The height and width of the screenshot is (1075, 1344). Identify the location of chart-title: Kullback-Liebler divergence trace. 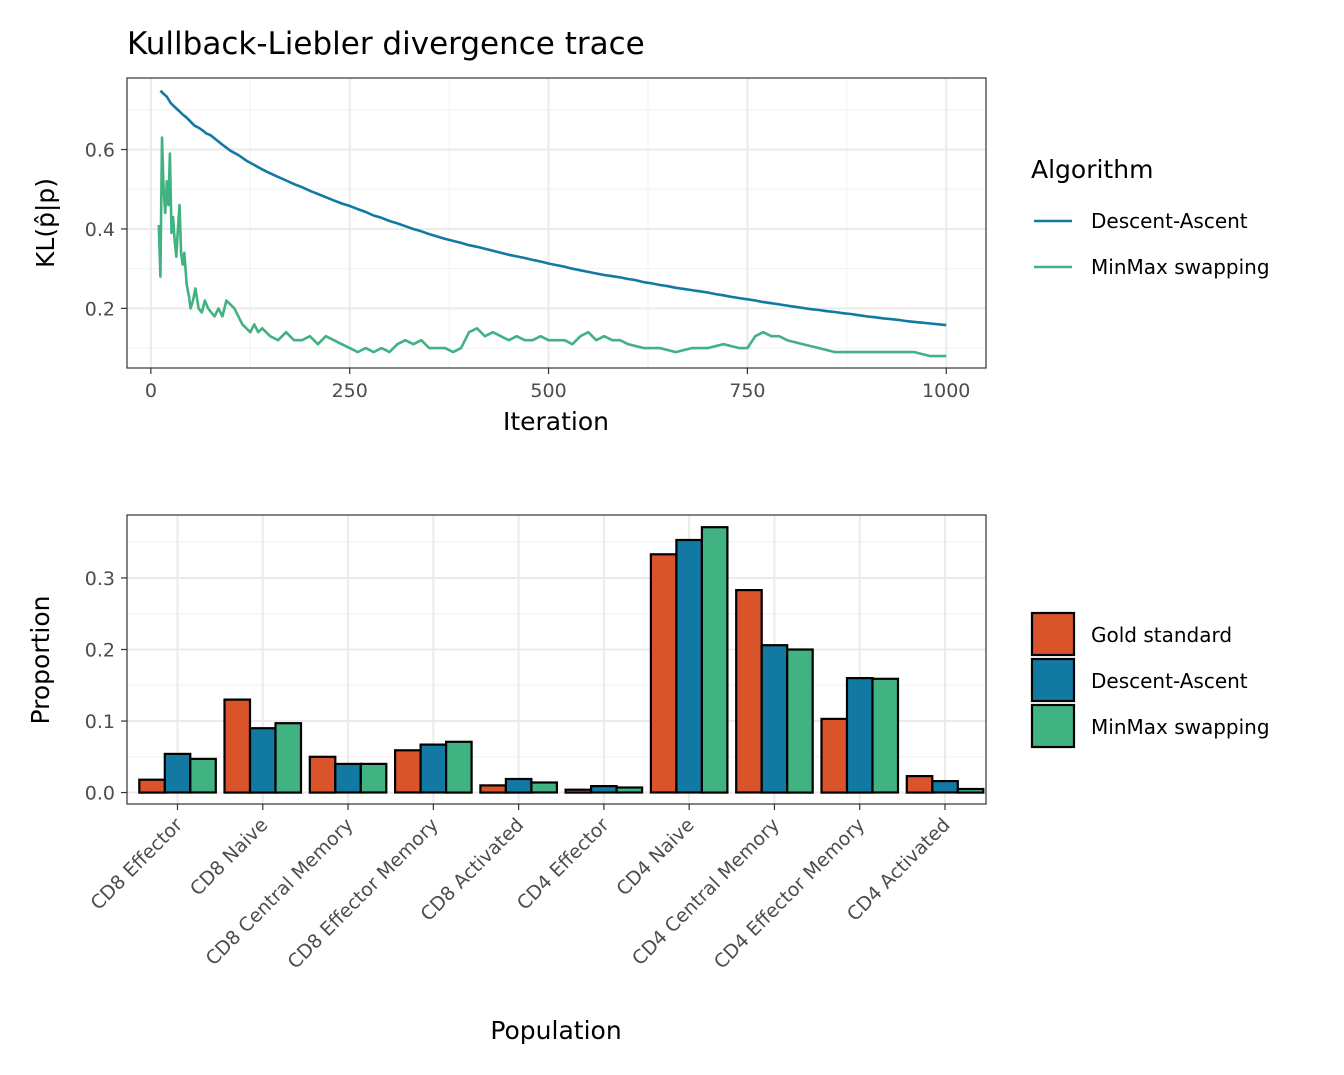
(386, 44).